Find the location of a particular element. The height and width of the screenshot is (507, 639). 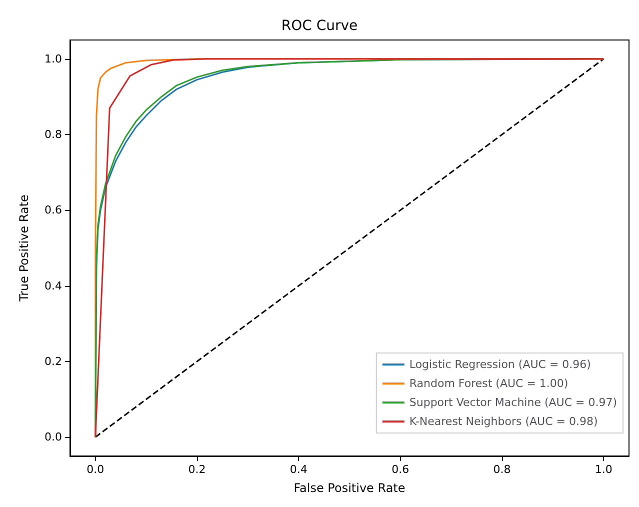

legend-label: Logistic Regression (AUC = 0.96) is located at coordinates (500, 364).